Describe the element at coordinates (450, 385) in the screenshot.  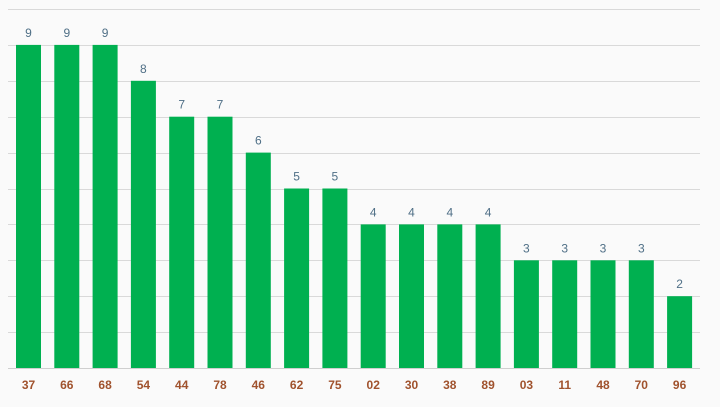
I see `category-label-38: 38` at that location.